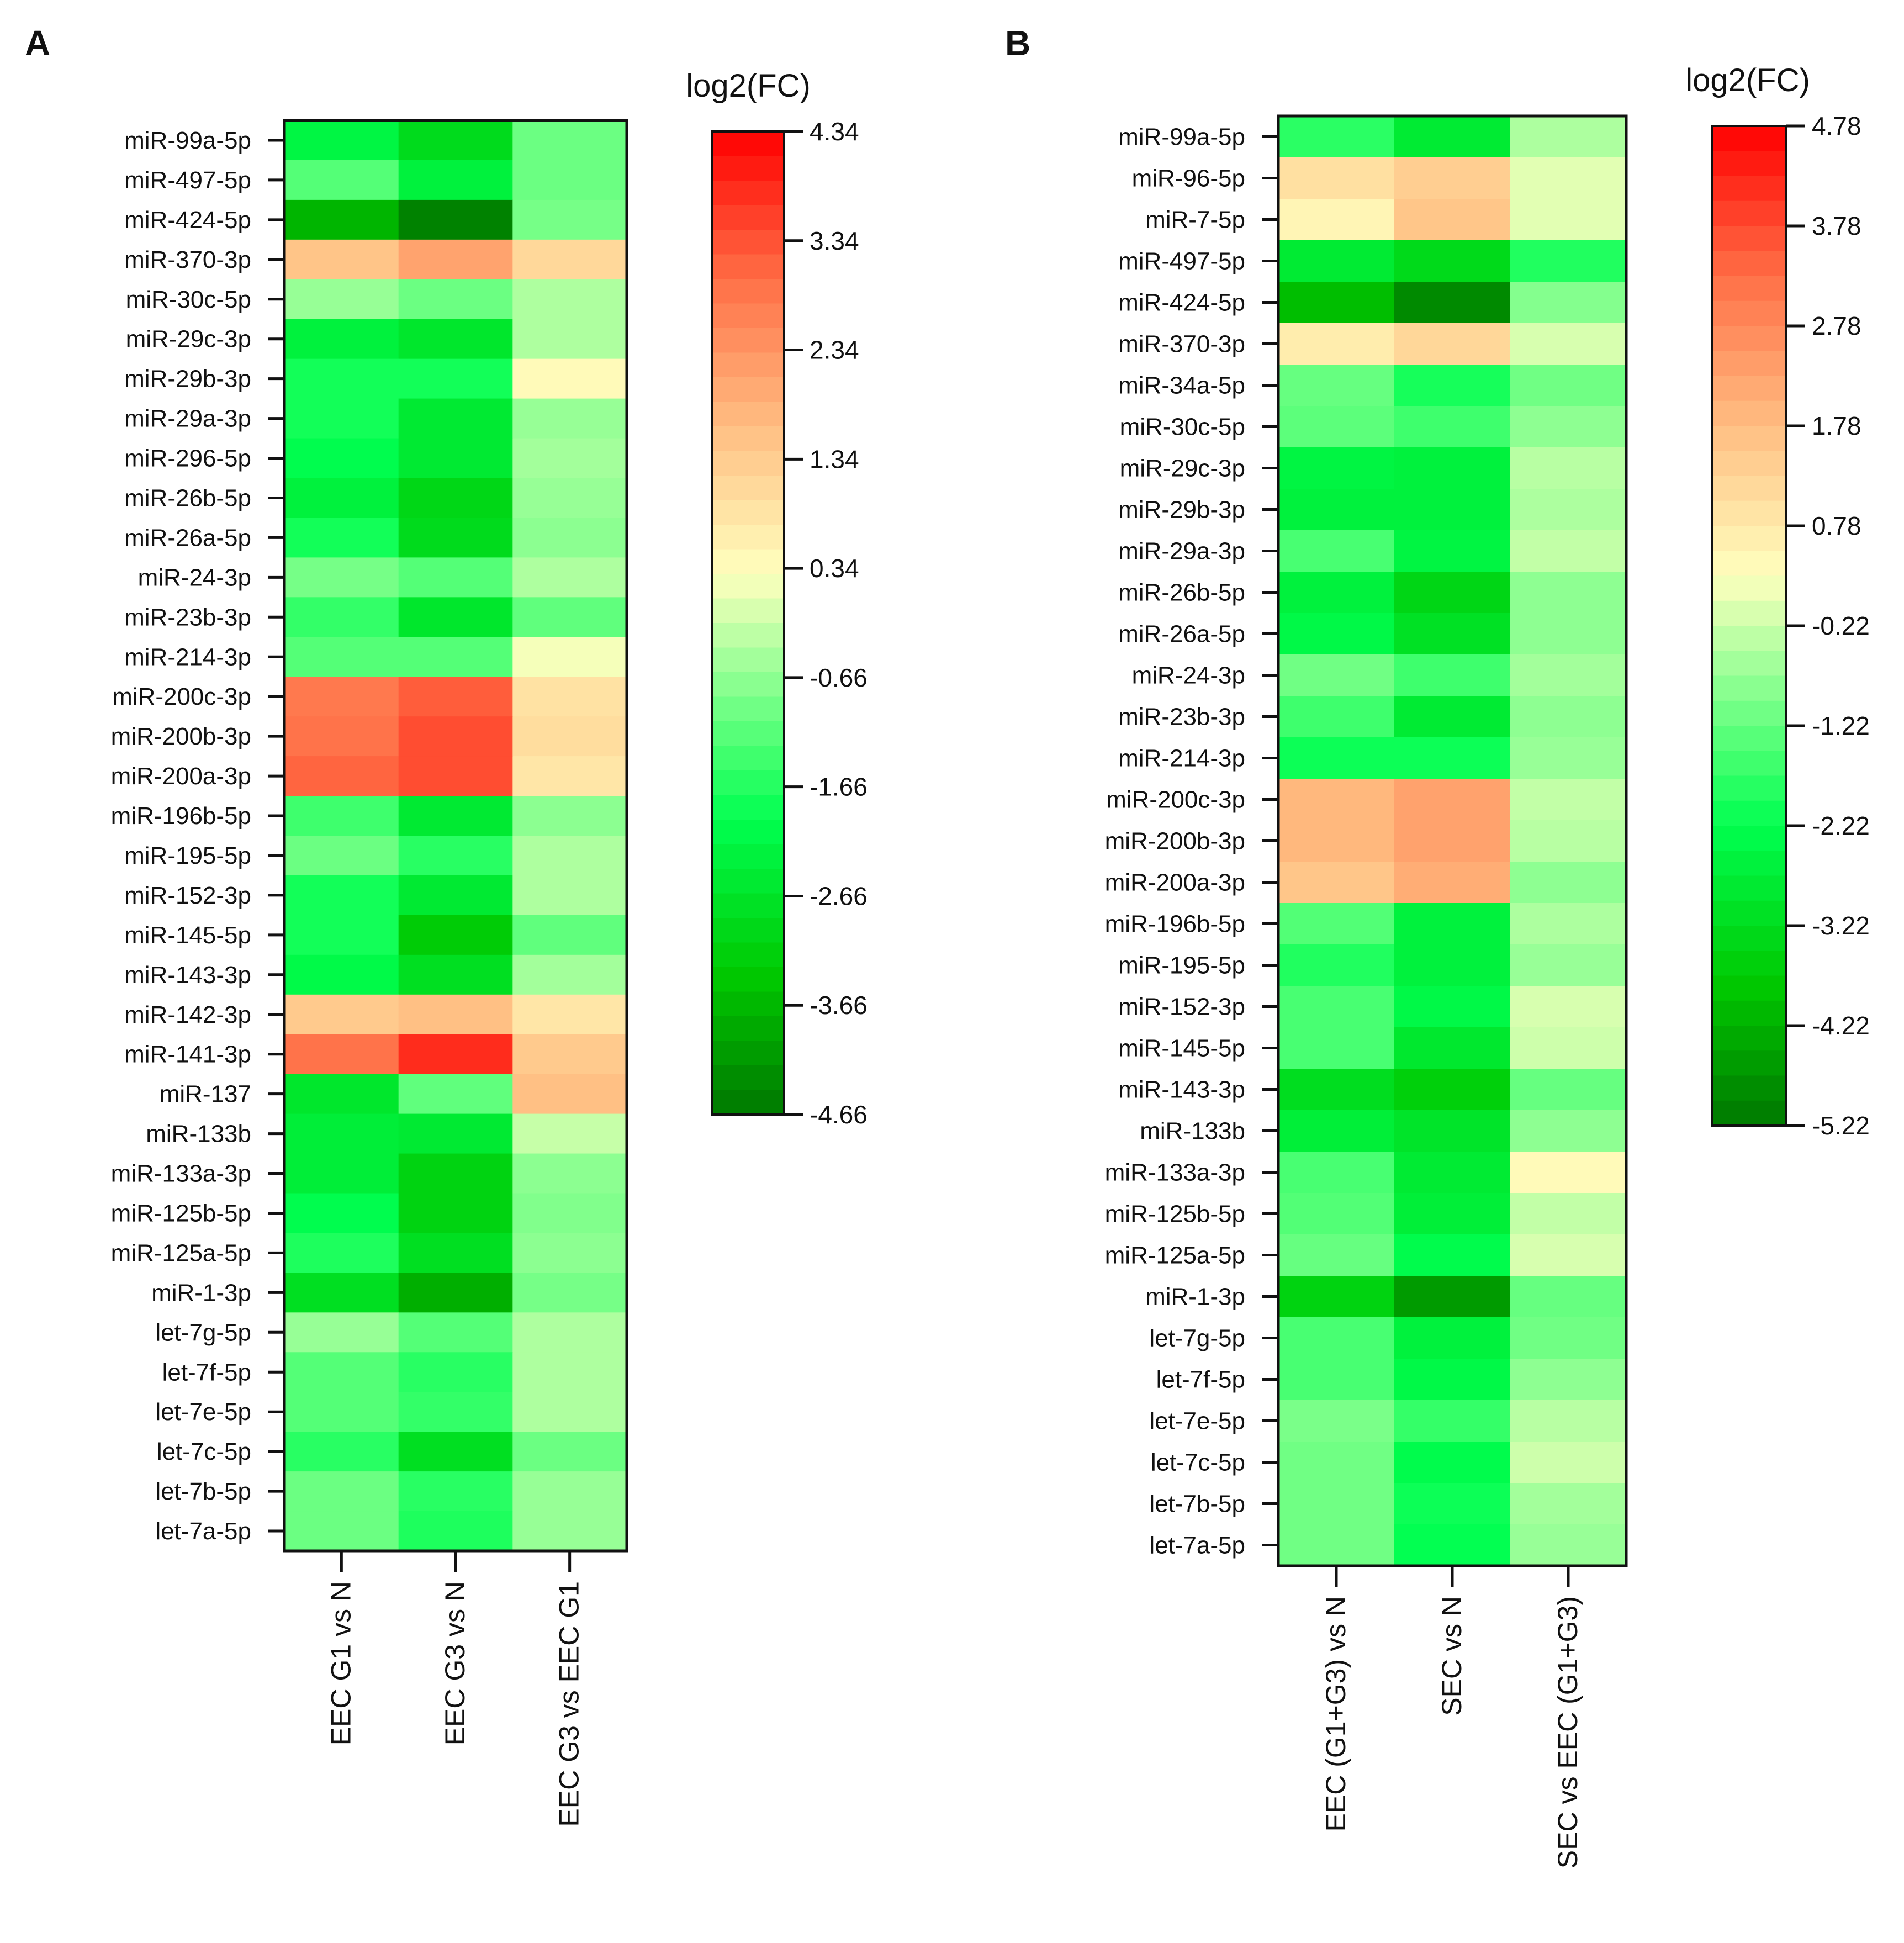  Describe the element at coordinates (1181, 510) in the screenshot. I see `row-label: miR-29b-3p` at that location.